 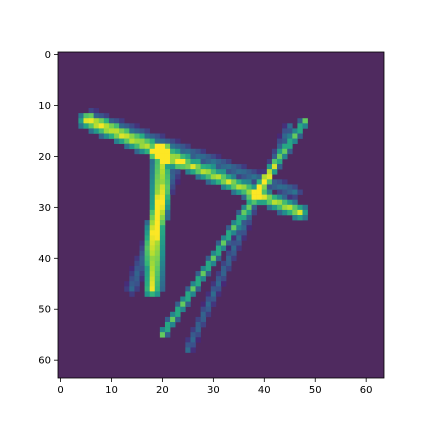 What do you see at coordinates (48, 208) in the screenshot?
I see `y-axis: 0 10 20 30 40 50 60` at bounding box center [48, 208].